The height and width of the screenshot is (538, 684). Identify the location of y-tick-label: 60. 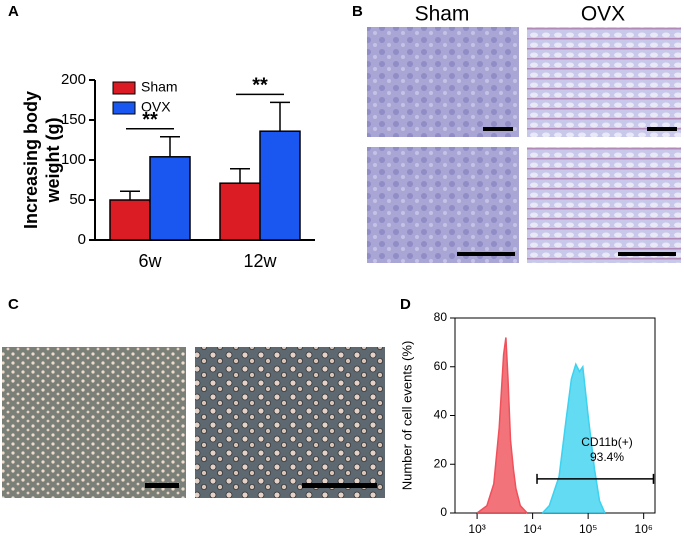
(441, 366).